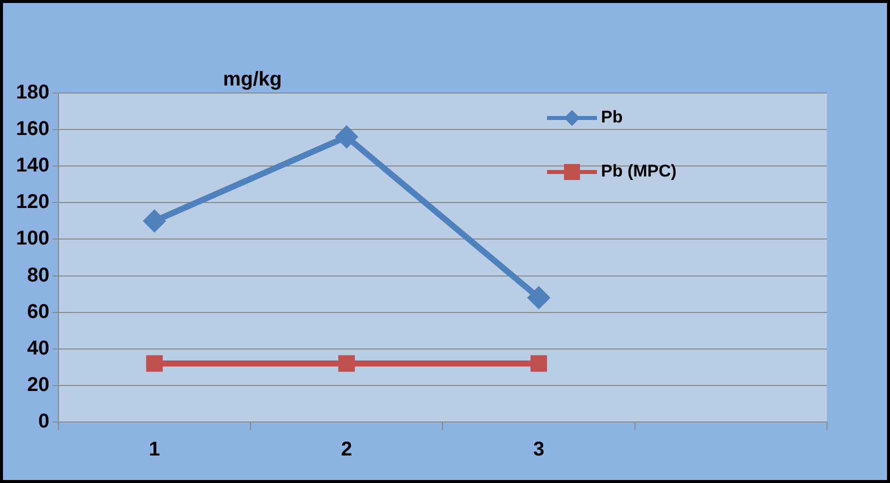 This screenshot has width=890, height=483. Describe the element at coordinates (252, 79) in the screenshot. I see `y-axis-title: mg/kg` at that location.